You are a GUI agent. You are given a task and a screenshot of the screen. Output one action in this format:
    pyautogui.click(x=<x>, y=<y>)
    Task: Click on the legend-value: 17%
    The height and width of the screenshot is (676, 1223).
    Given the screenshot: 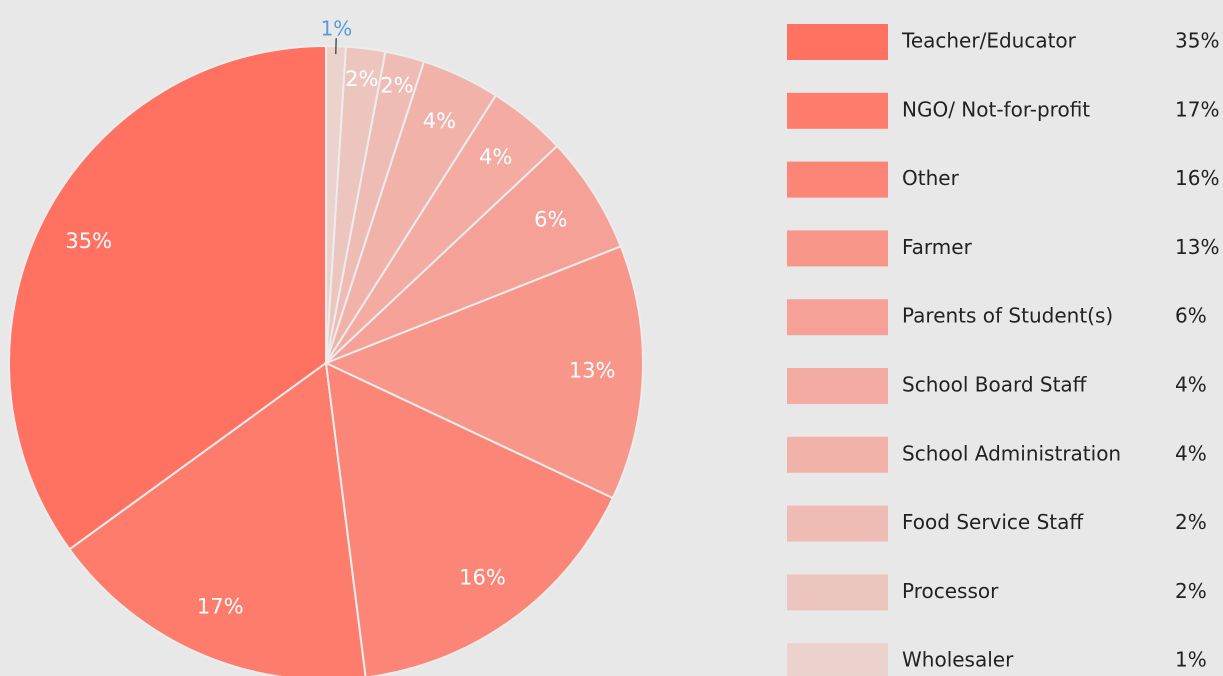 What is the action you would take?
    pyautogui.click(x=1197, y=109)
    